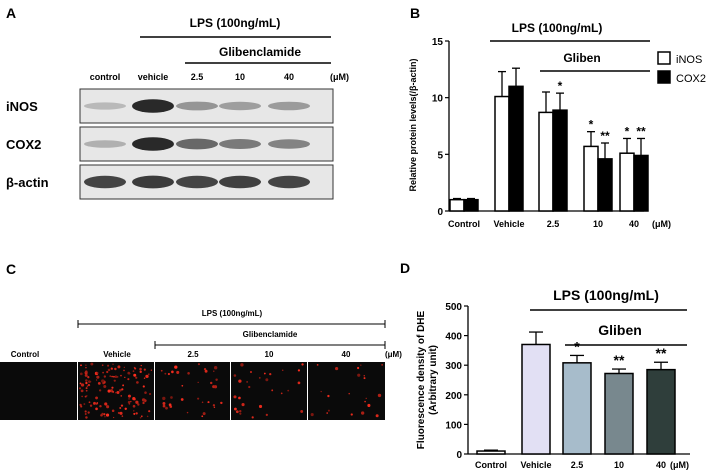 Image resolution: width=710 pixels, height=474 pixels. Describe the element at coordinates (413, 124) in the screenshot. I see `panel-b-ylabel: Relative protein levels(/β-actin)` at that location.